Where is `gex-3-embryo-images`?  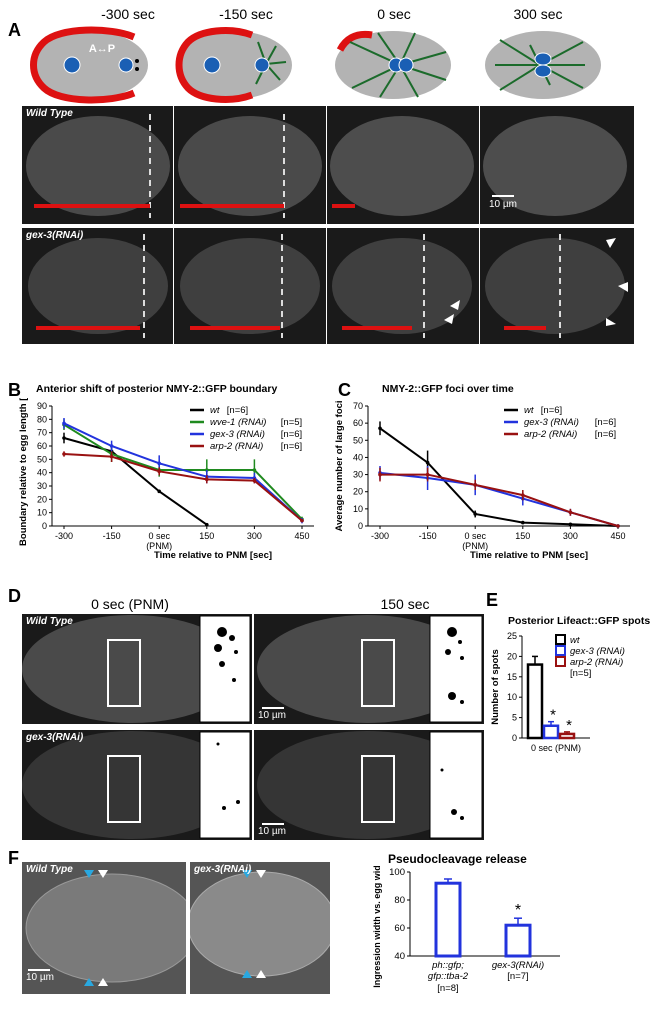 gex-3-embryo-images is located at coordinates (328, 286).